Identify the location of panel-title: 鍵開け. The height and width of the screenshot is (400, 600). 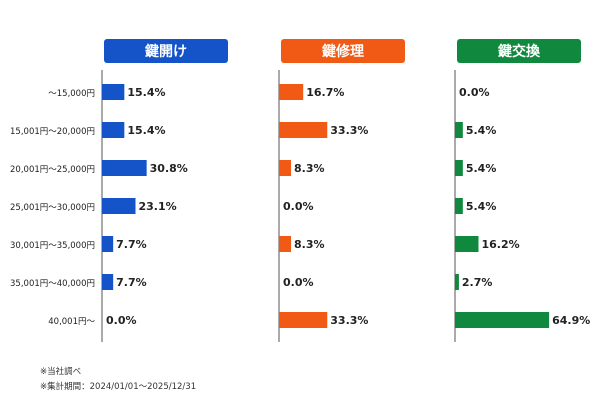
(166, 51).